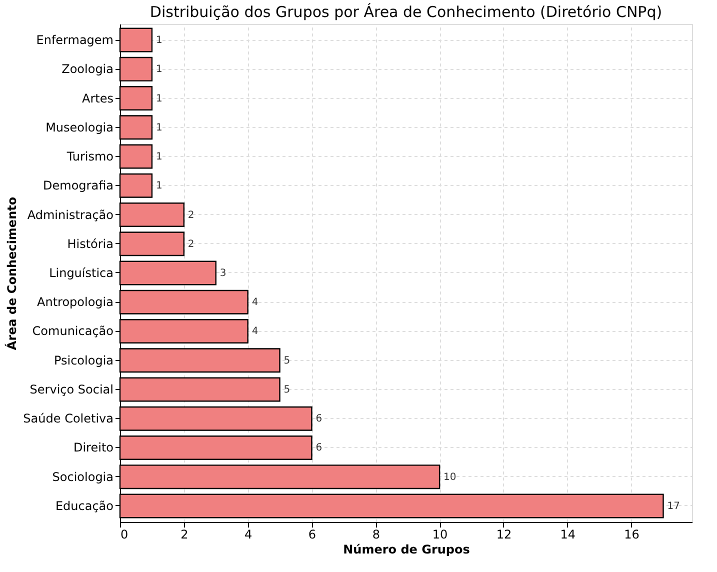  I want to click on data-label: 3, so click(223, 273).